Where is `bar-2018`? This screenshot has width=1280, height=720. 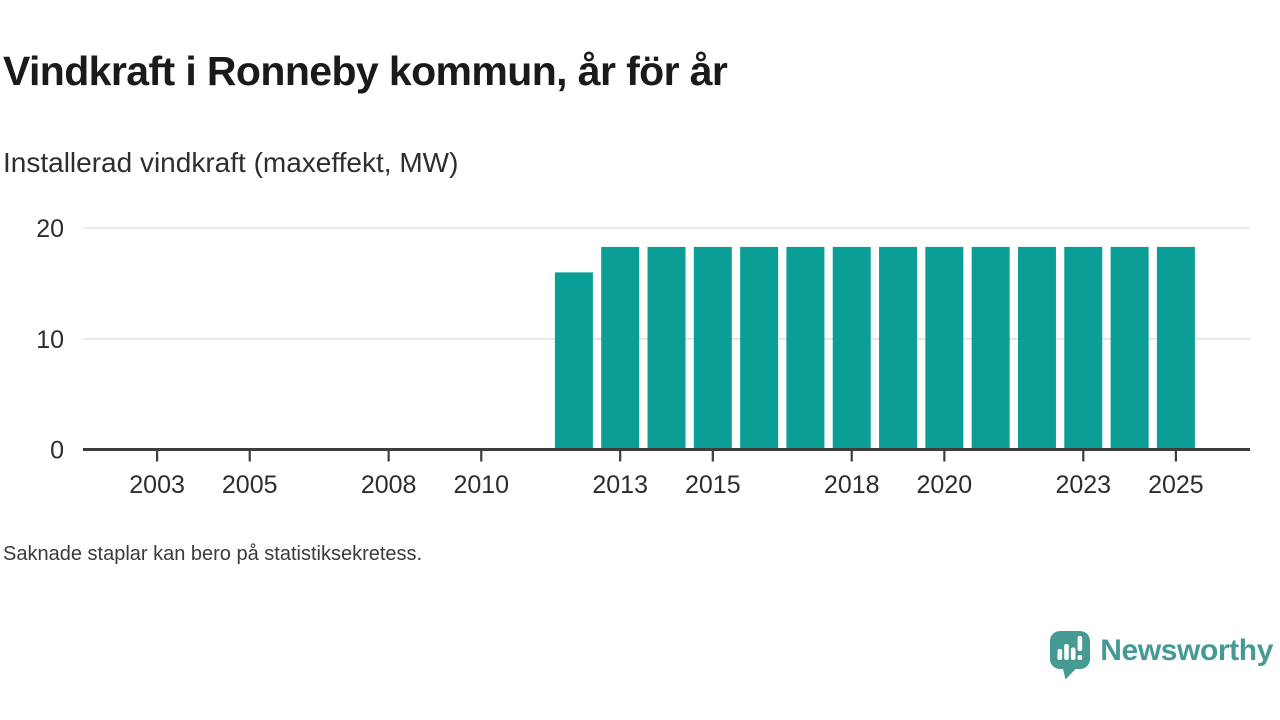
bar-2018 is located at coordinates (851, 348).